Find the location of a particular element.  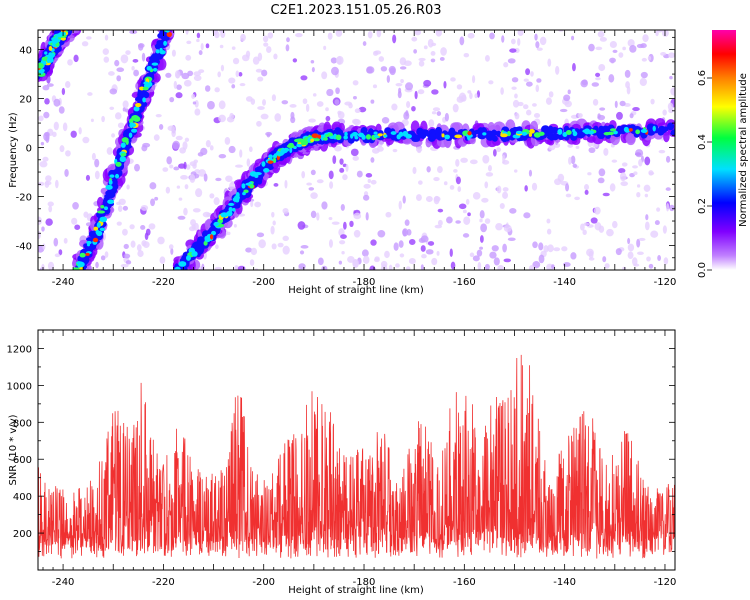

colorbar-gradient is located at coordinates (724, 150).